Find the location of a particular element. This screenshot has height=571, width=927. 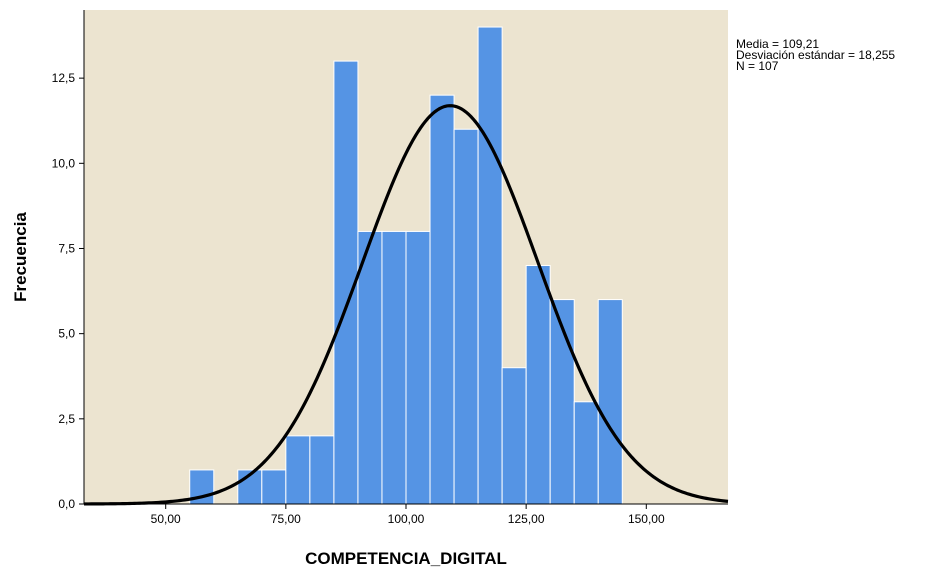

x-tick-label: 50,00 is located at coordinates (166, 519).